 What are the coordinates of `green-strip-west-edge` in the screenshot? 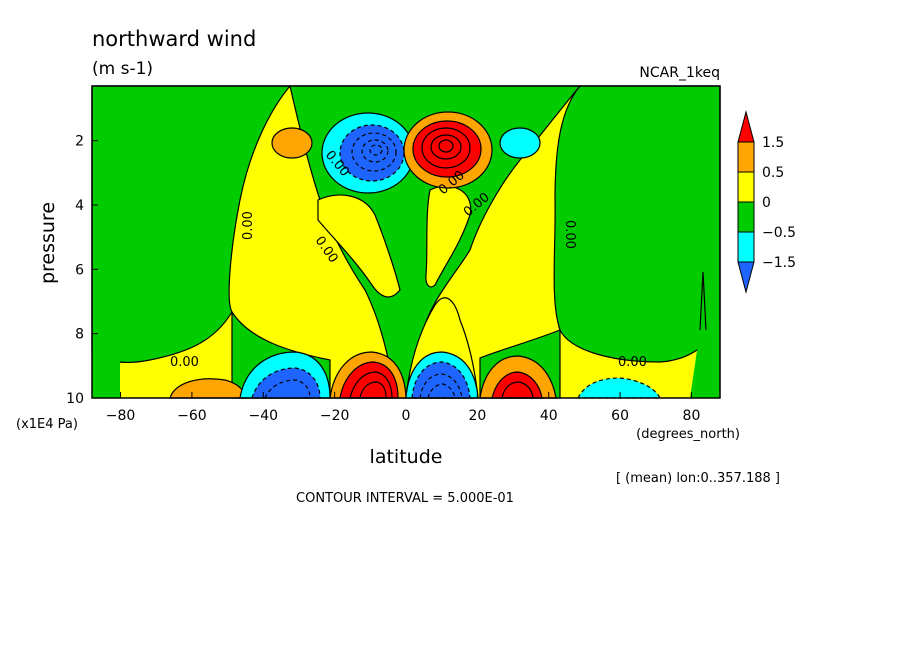 It's located at (106, 374).